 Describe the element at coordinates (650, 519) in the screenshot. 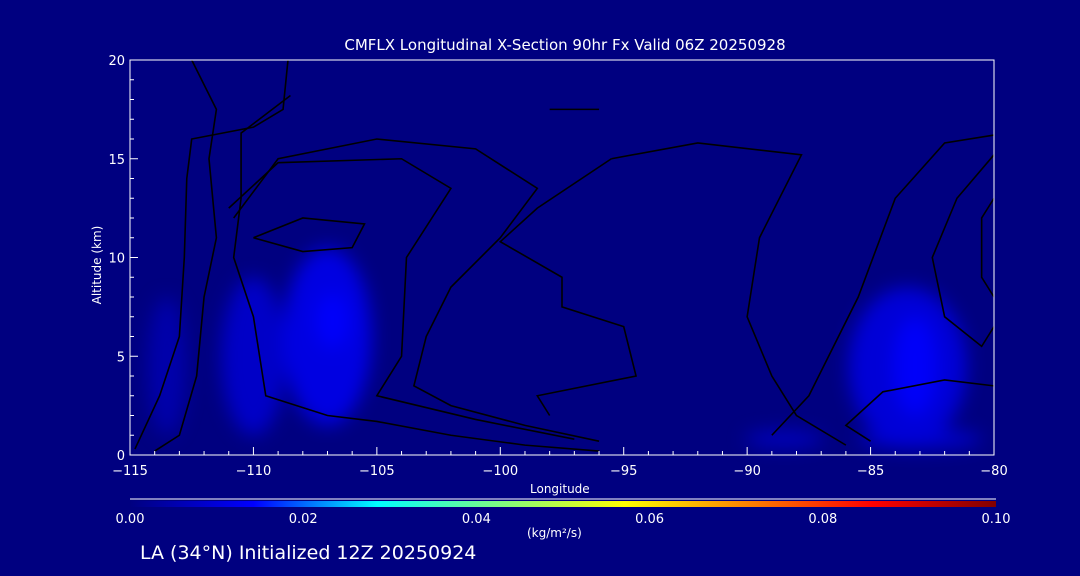

I see `colorbar-tick-label: 0.06` at that location.